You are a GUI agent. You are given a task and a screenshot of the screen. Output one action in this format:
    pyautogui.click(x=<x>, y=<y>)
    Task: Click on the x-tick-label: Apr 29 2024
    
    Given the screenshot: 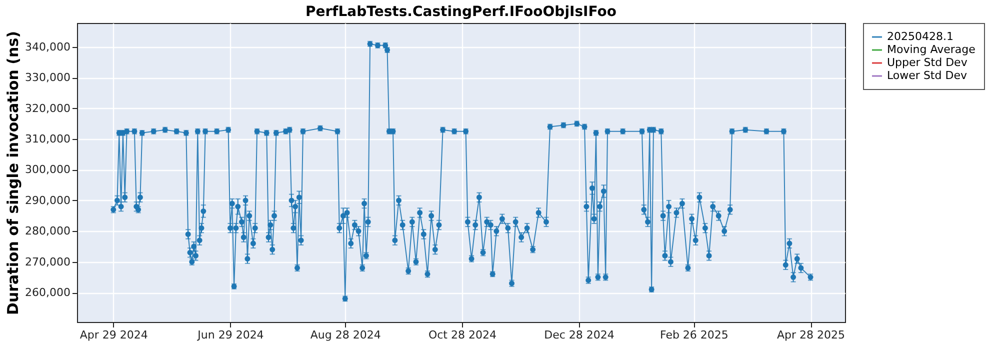 What is the action you would take?
    pyautogui.click(x=114, y=335)
    